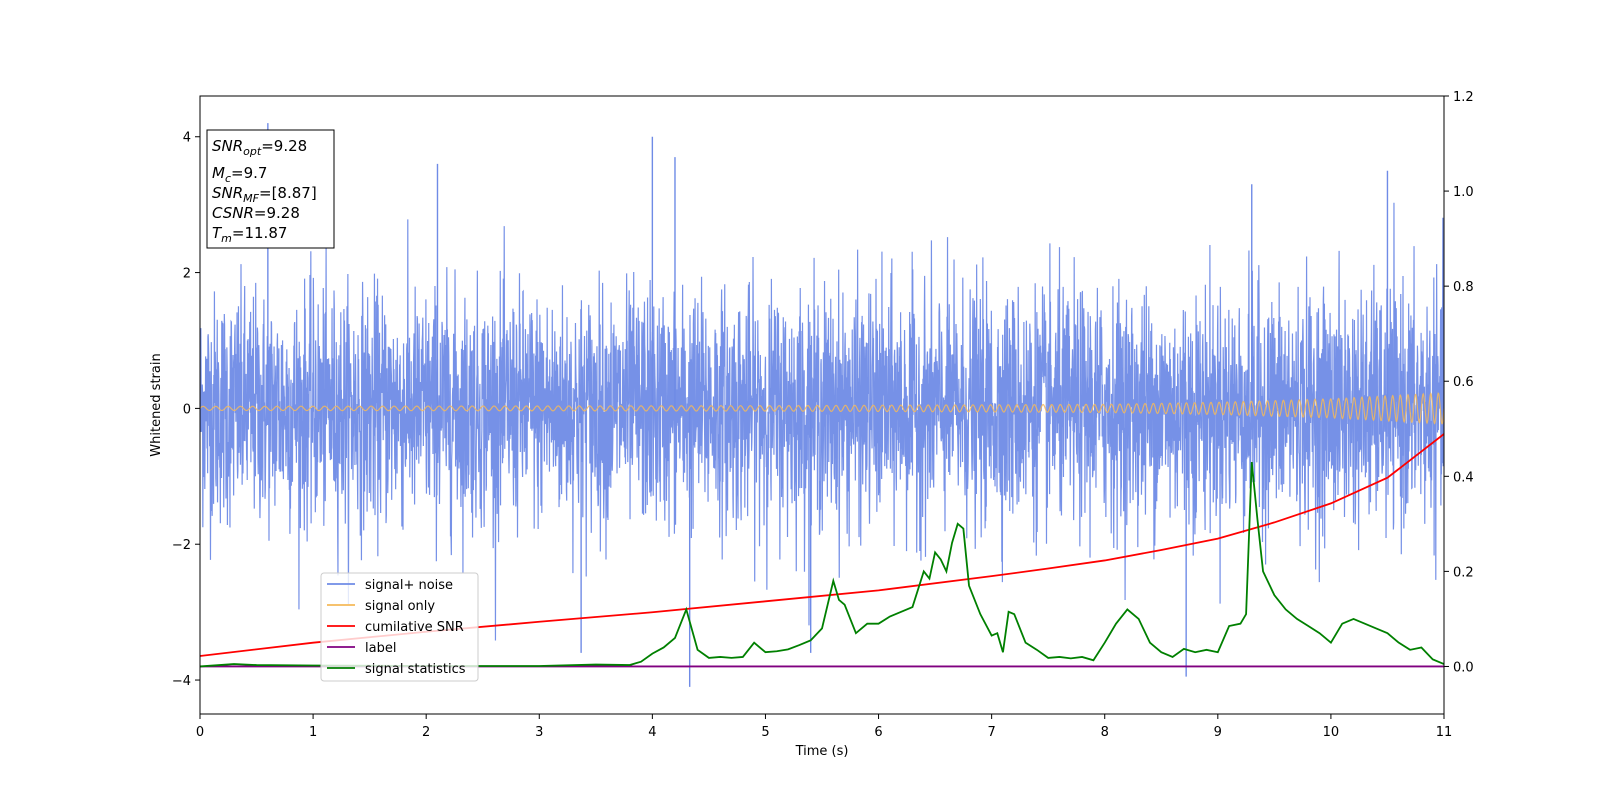  I want to click on info-csnr: CSNR=9.28, so click(256, 213).